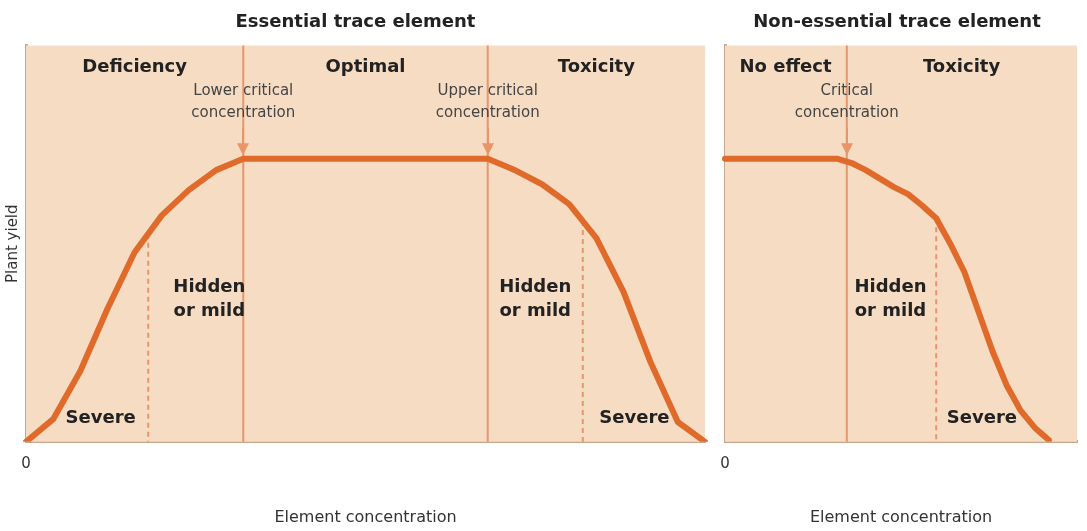  Describe the element at coordinates (135, 66) in the screenshot. I see `text: Deficiency` at that location.